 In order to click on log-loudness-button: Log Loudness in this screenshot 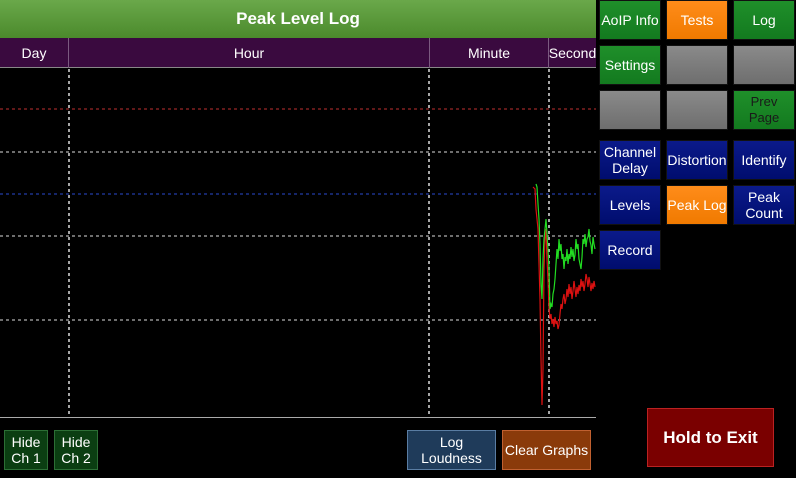, I will do `click(451, 450)`.